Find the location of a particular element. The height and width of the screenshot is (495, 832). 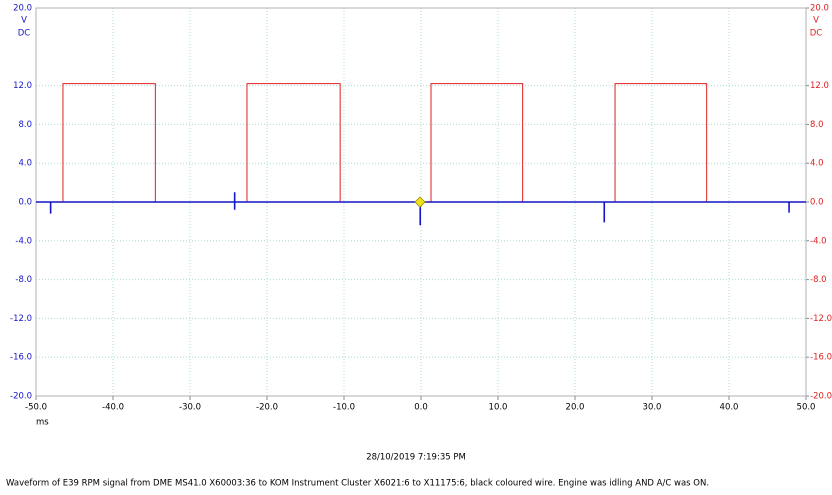

x-tick-label: 50.0 is located at coordinates (806, 408).